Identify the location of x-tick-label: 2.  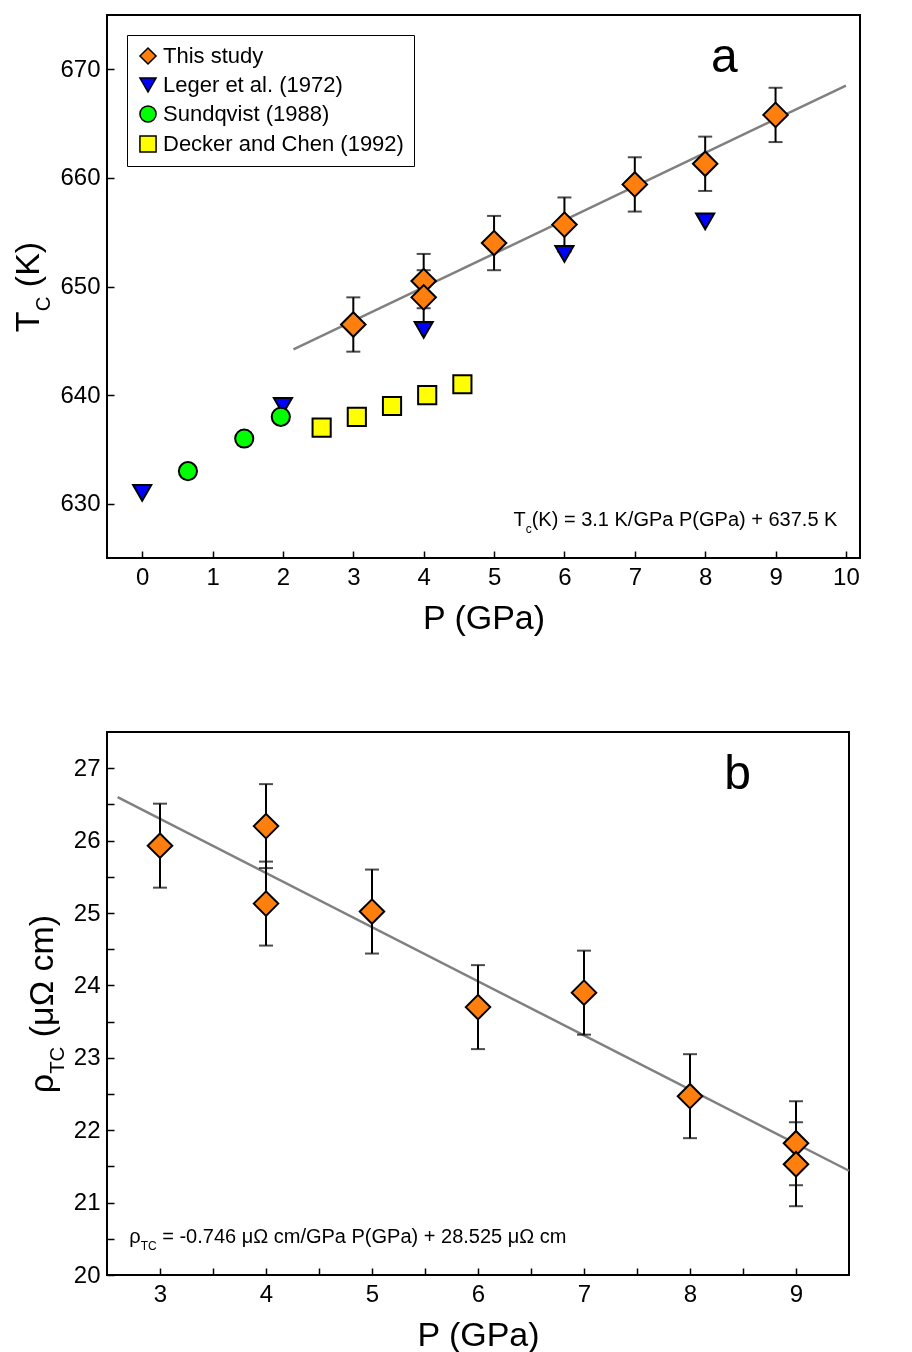
(283, 576).